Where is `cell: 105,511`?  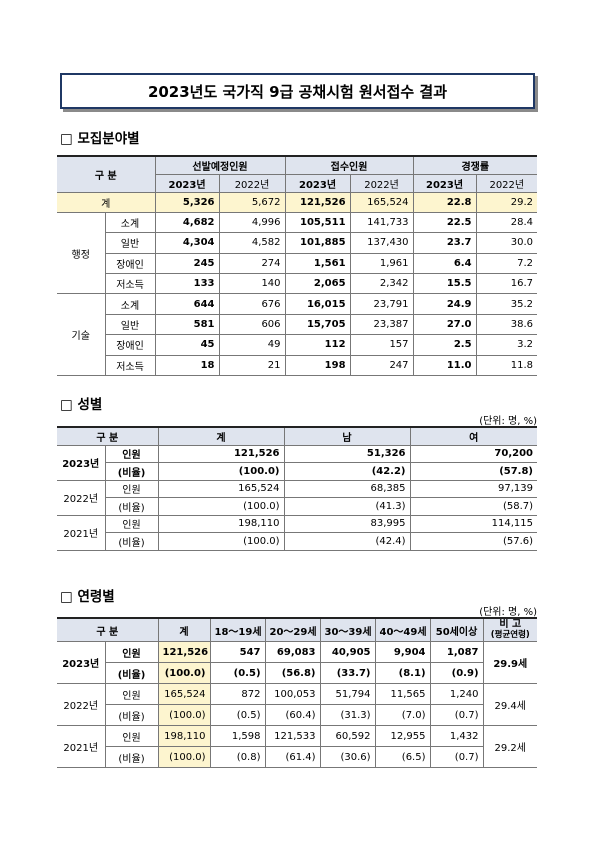 cell: 105,511 is located at coordinates (317, 222).